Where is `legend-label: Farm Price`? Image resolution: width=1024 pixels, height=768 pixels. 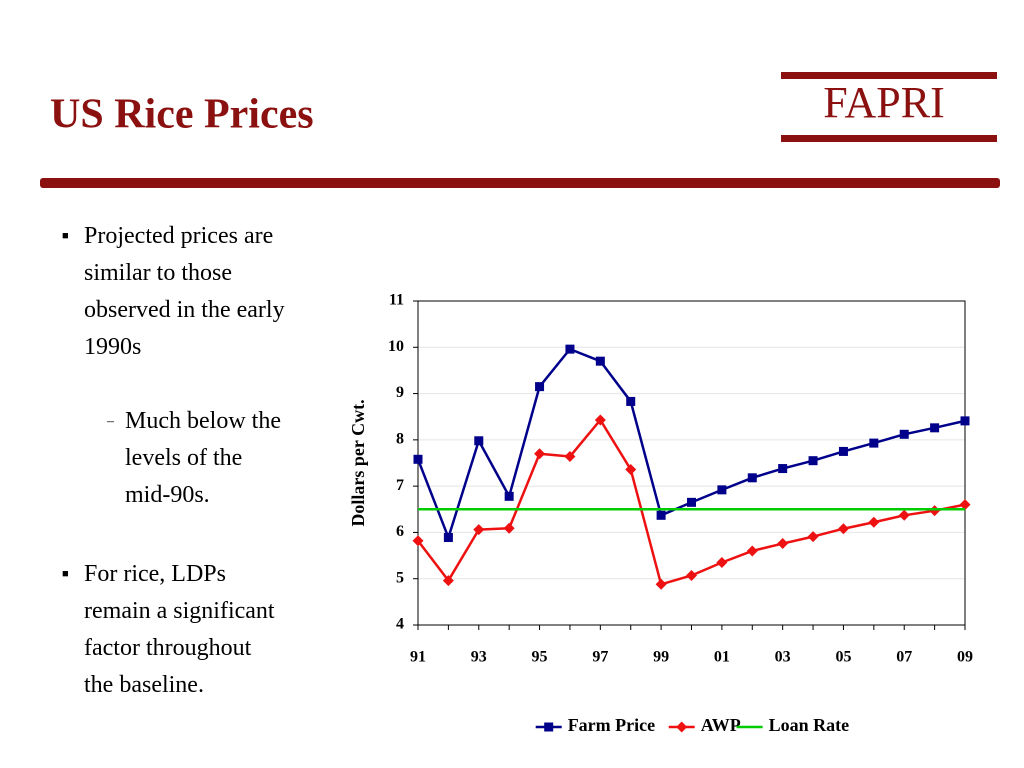
legend-label: Farm Price is located at coordinates (611, 725).